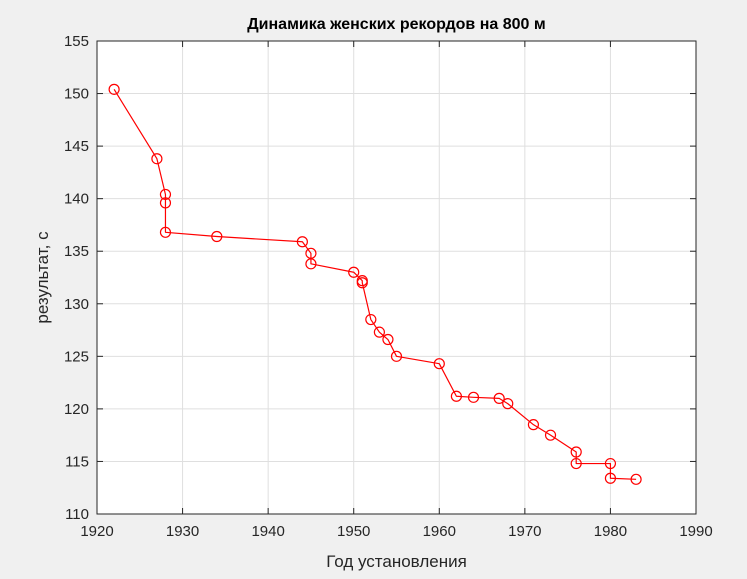 This screenshot has width=747, height=579. Describe the element at coordinates (76, 304) in the screenshot. I see `y-tick-label: 130` at that location.